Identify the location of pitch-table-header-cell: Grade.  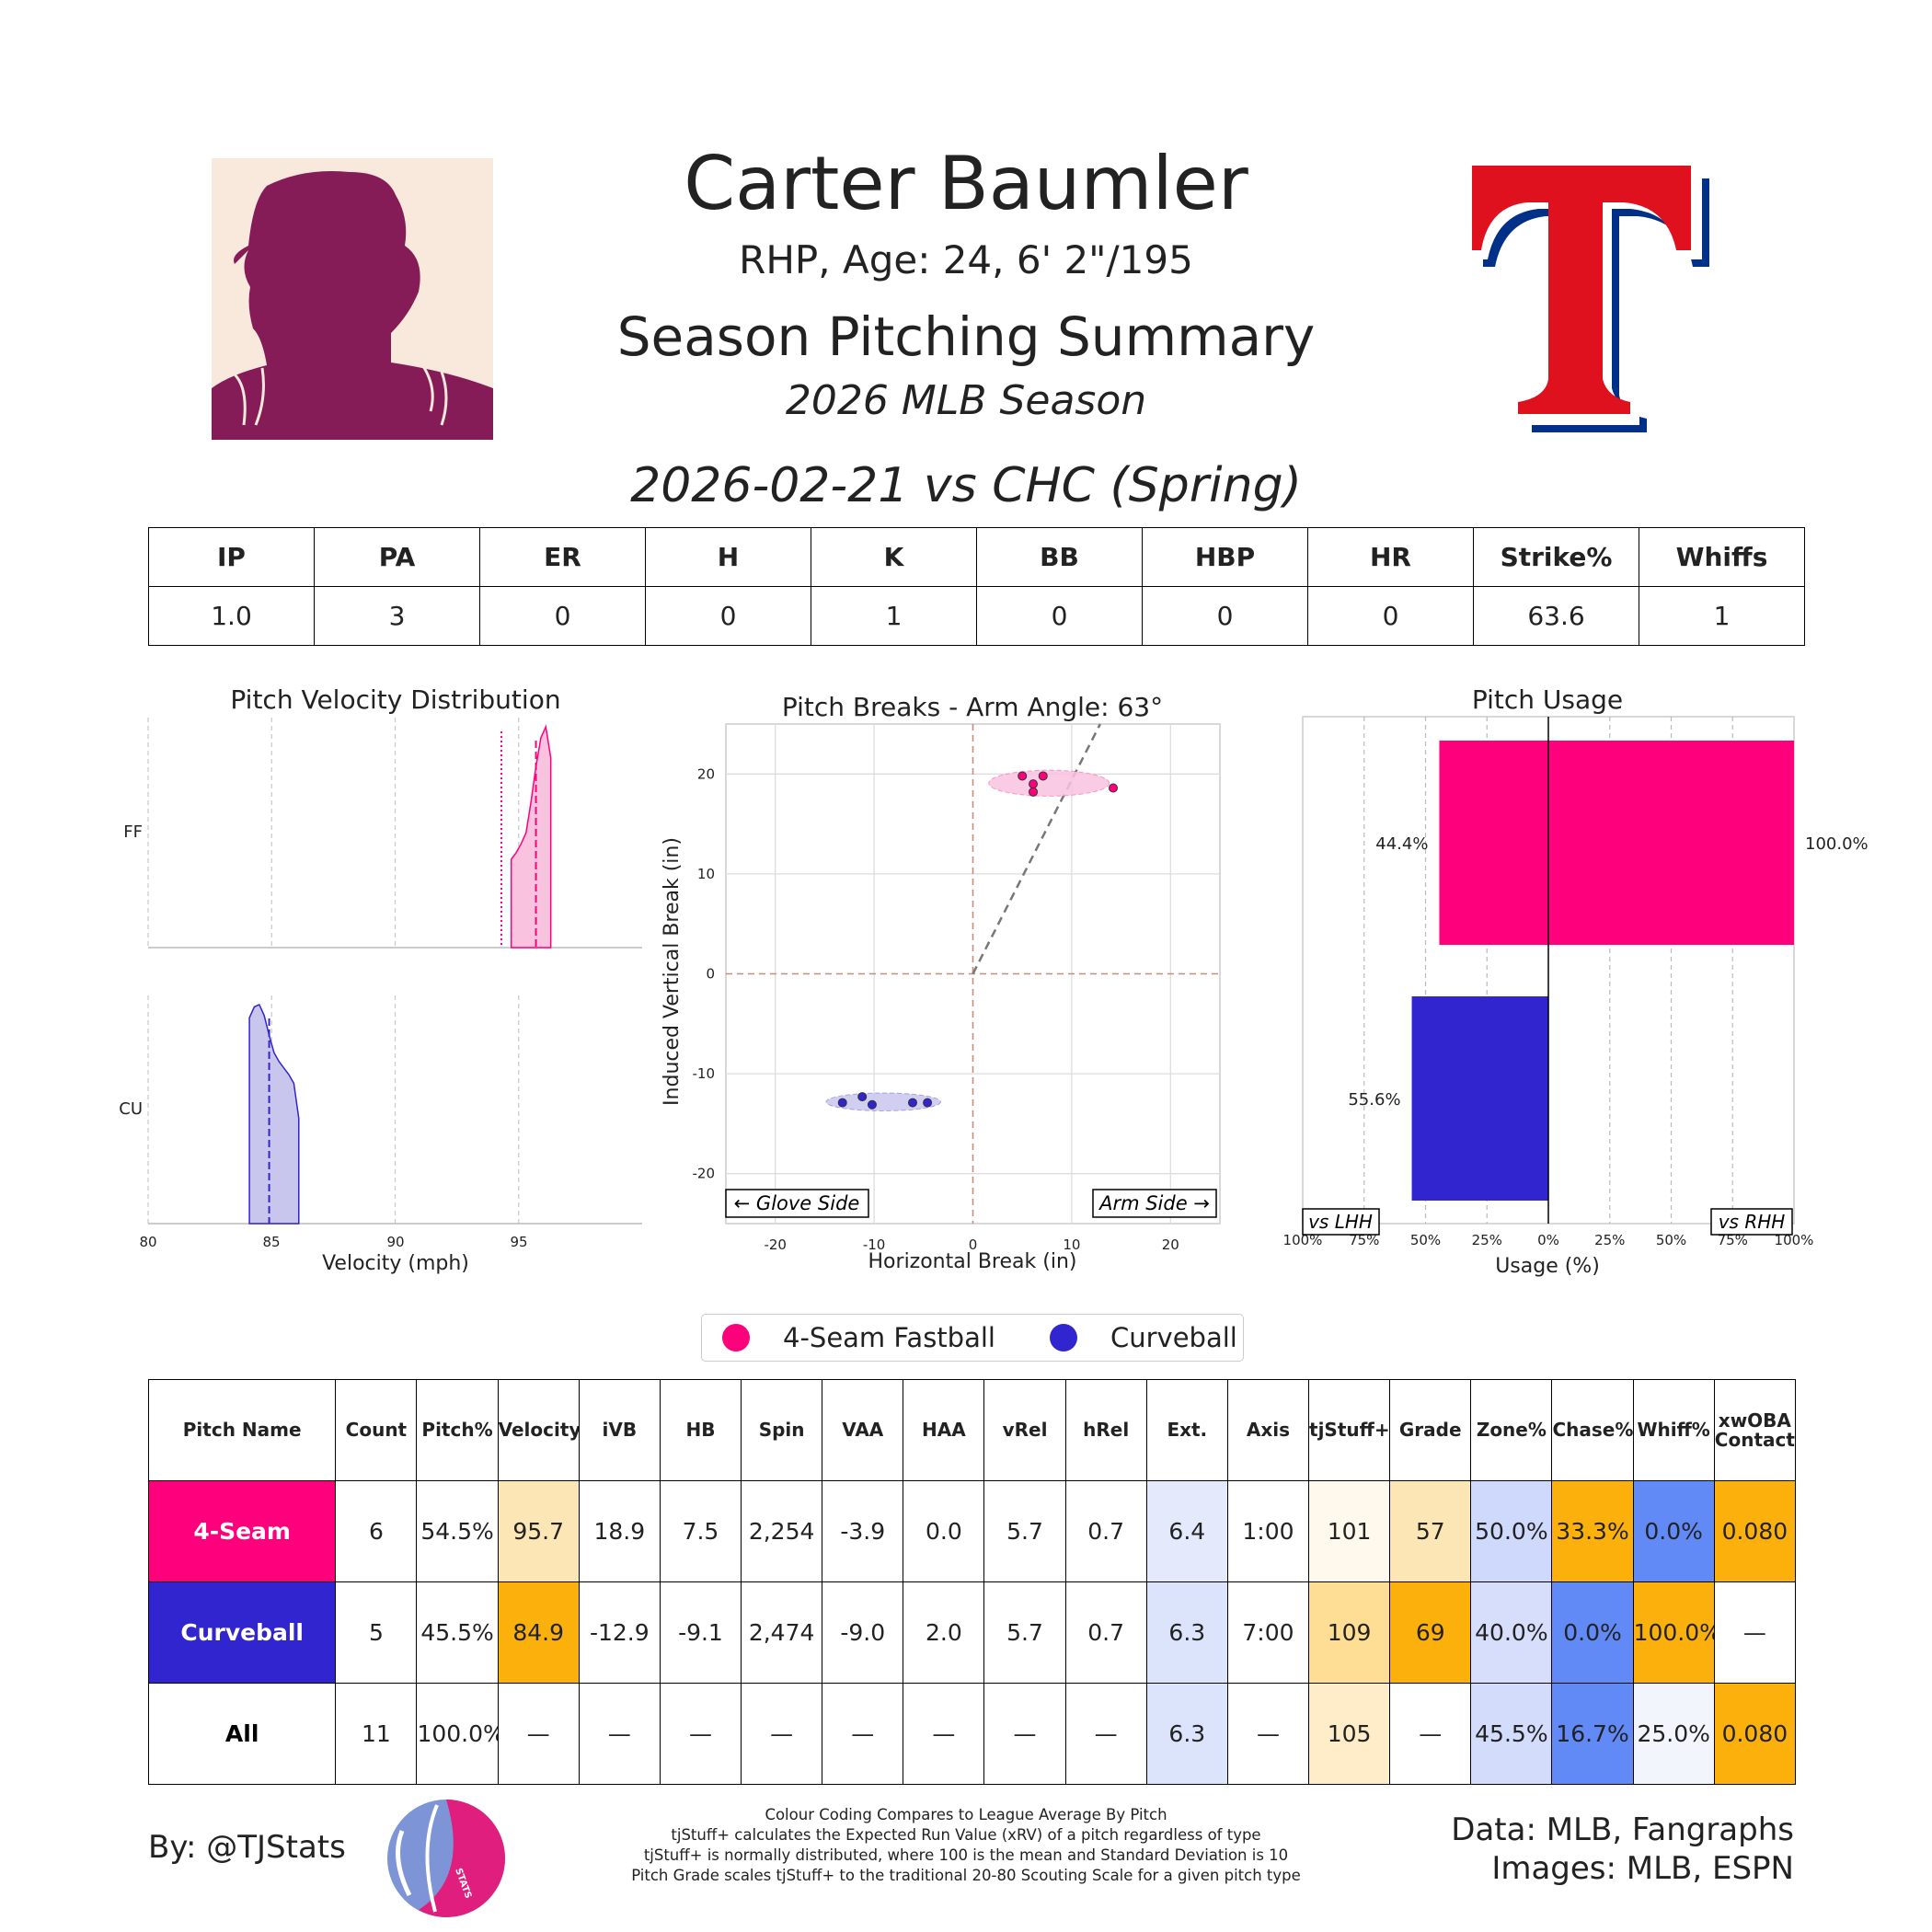
(1430, 1430).